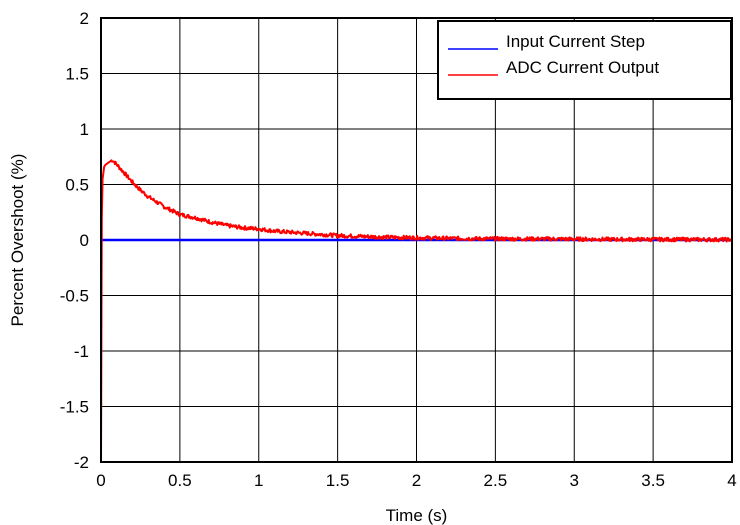  What do you see at coordinates (258, 480) in the screenshot?
I see `x-tick-label: 1` at bounding box center [258, 480].